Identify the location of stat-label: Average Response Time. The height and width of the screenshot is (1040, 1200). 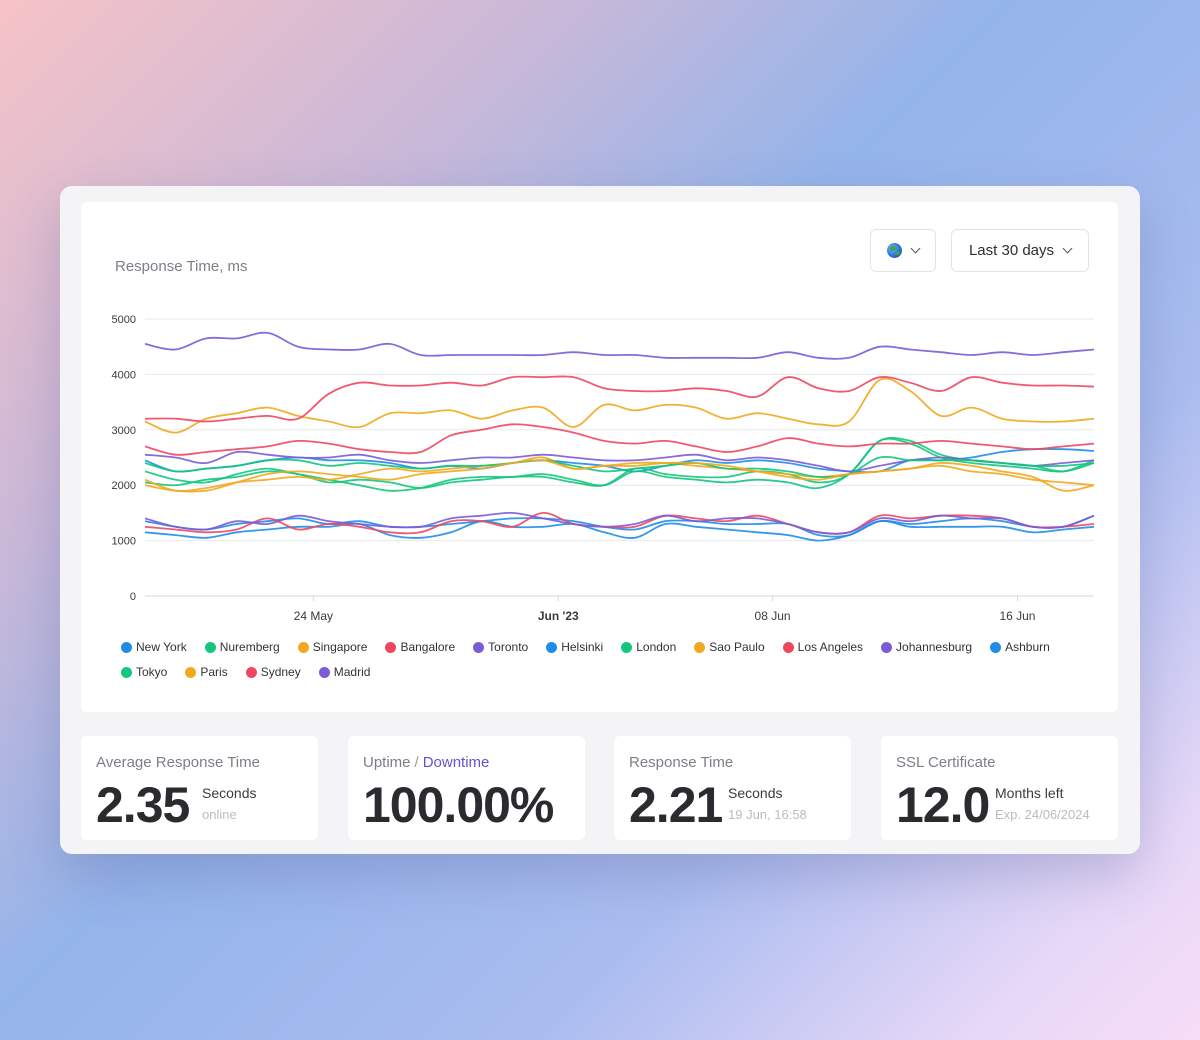
(178, 762).